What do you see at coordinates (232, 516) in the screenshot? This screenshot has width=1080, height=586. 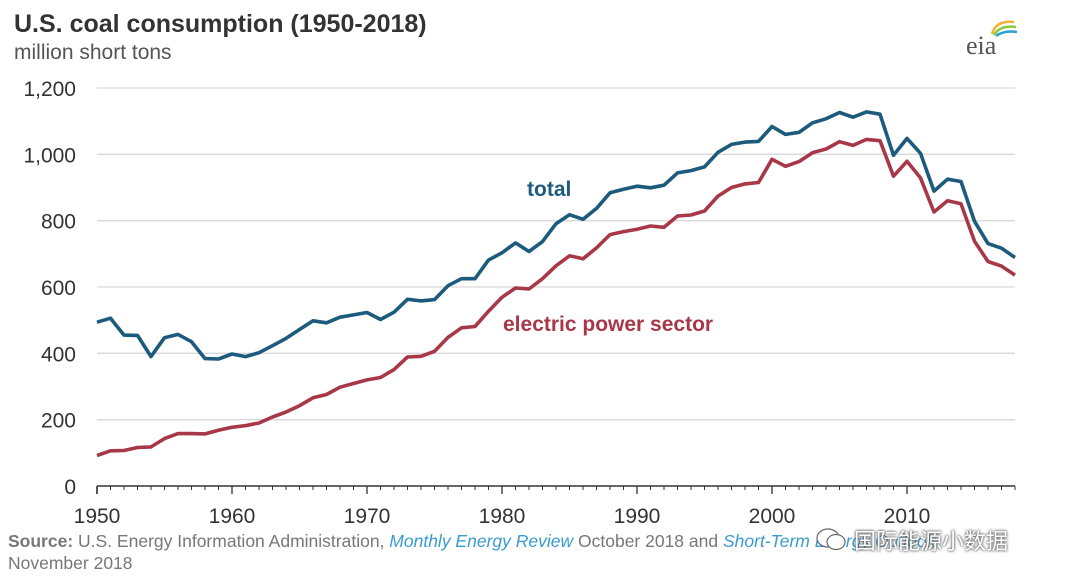 I see `x-tick-label: 1960` at bounding box center [232, 516].